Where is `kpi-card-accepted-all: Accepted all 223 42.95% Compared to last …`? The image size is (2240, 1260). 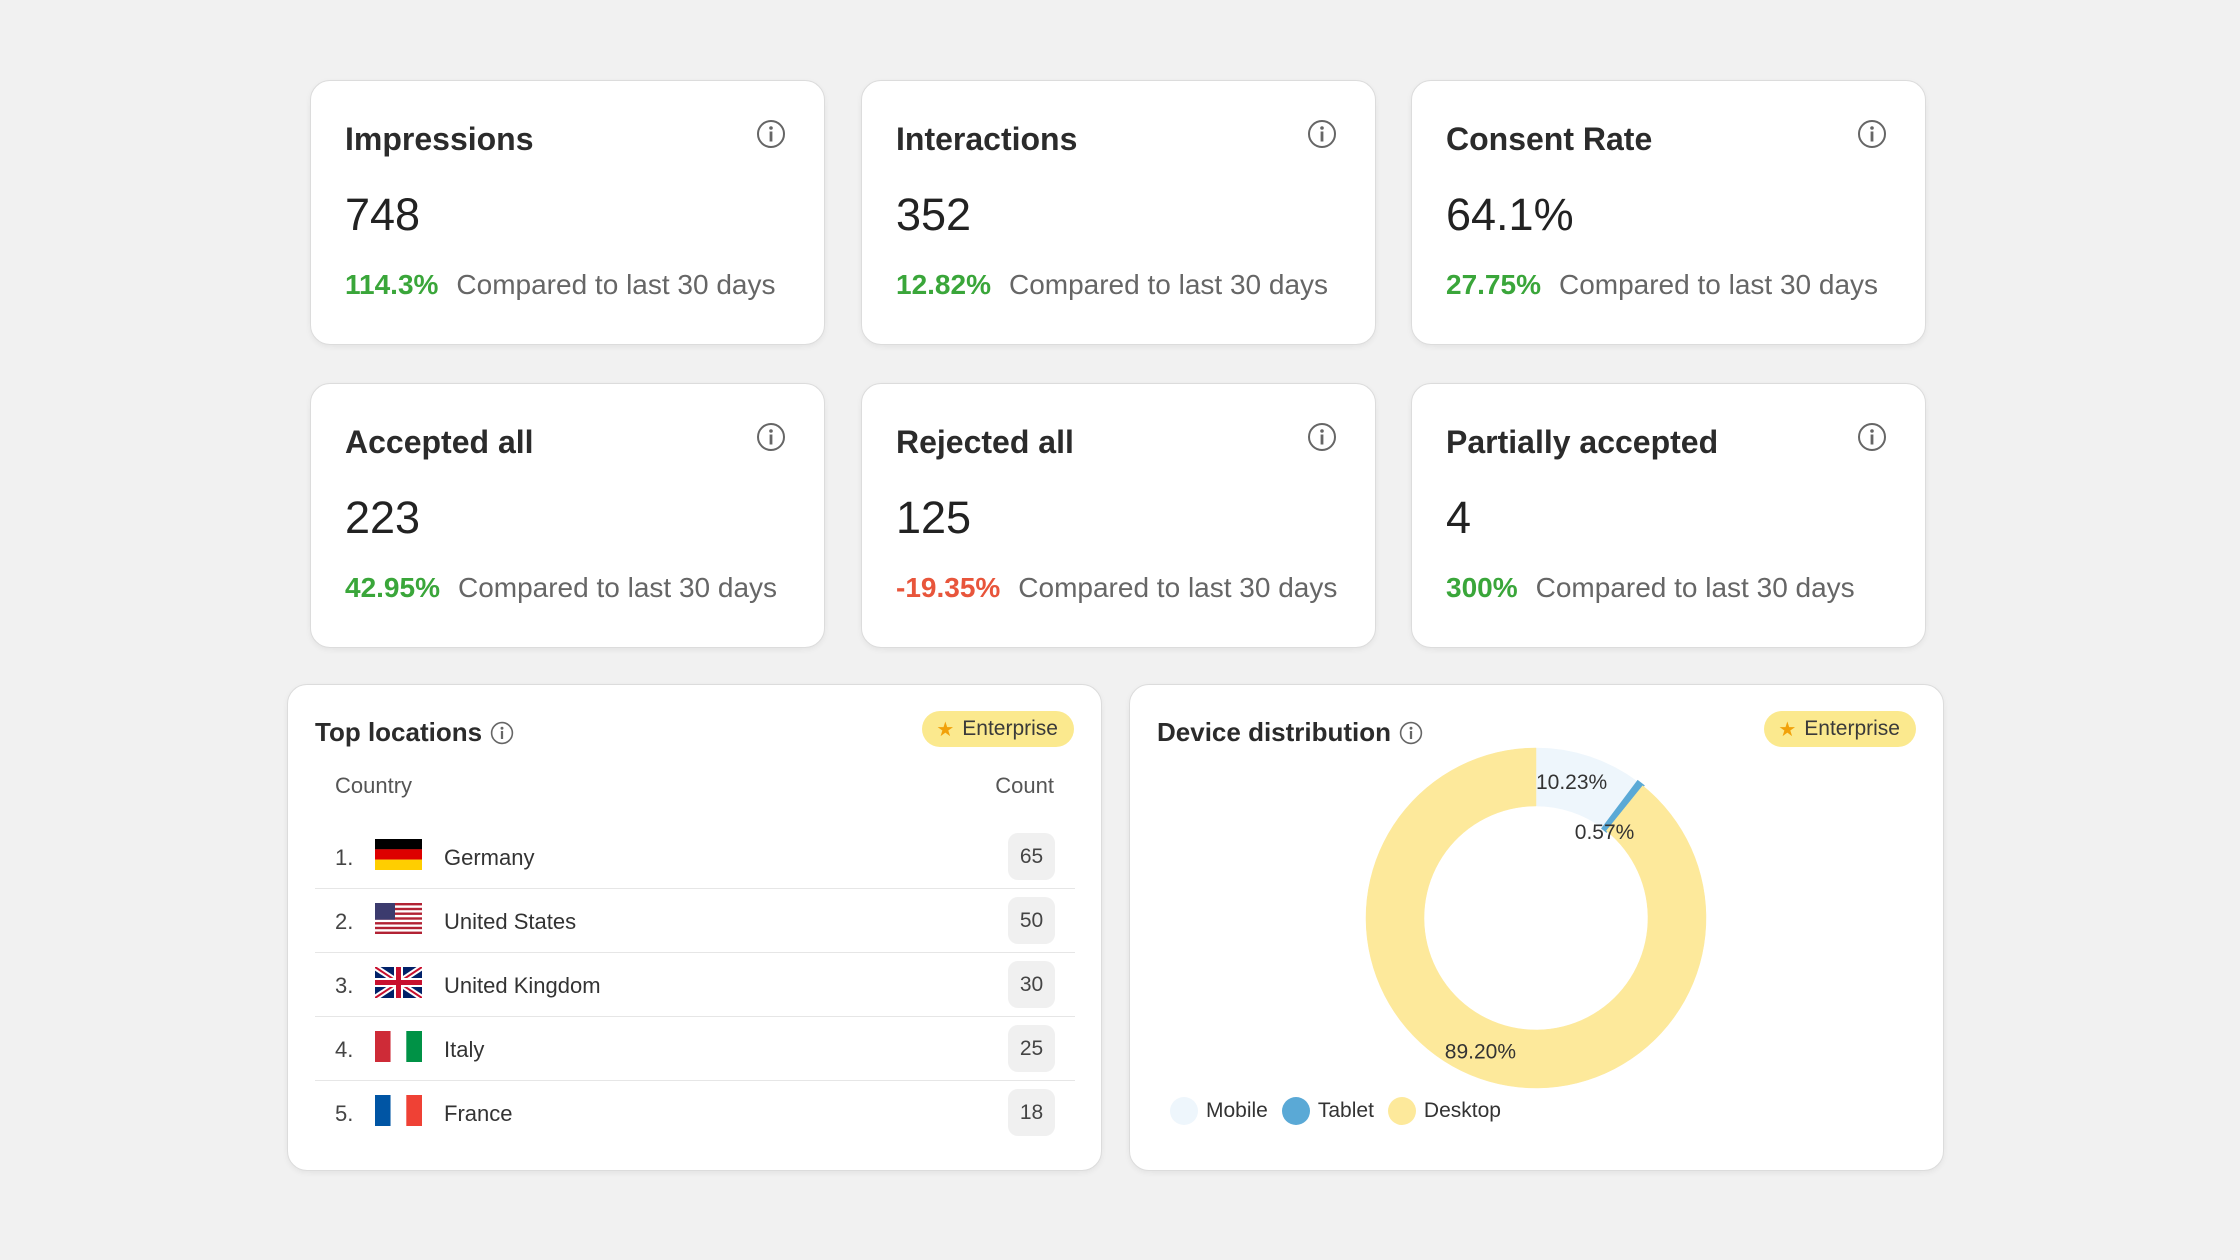
kpi-card-accepted-all: Accepted all 223 42.95% Compared to last … is located at coordinates (567, 515).